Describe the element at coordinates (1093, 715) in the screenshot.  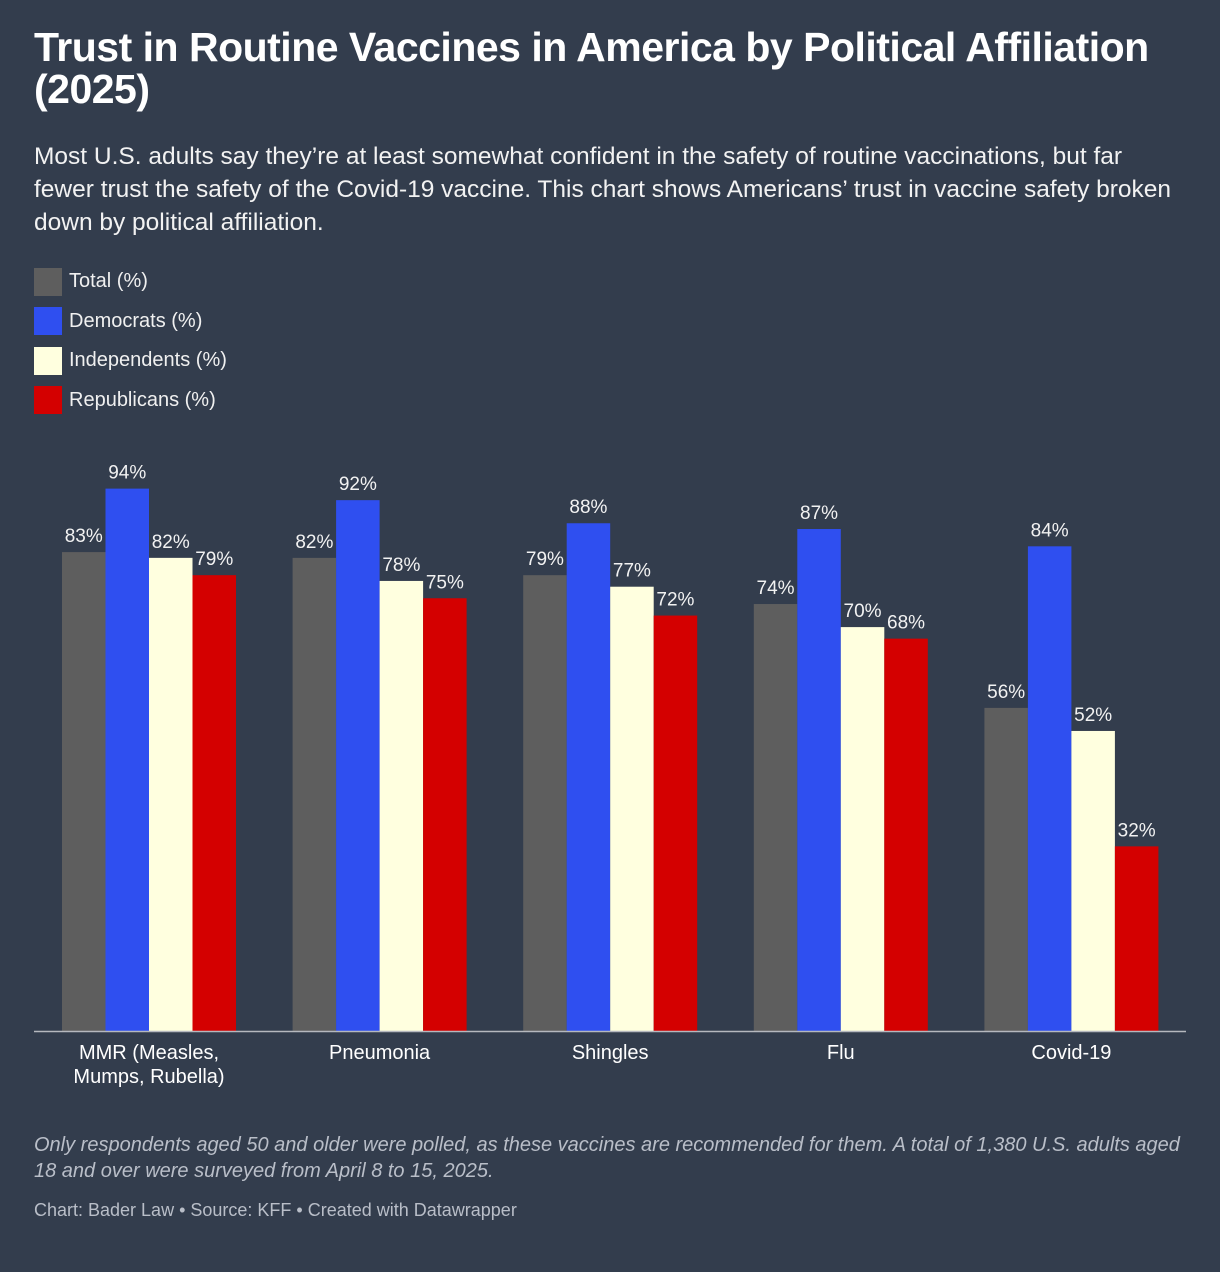
I see `data-label-4-2: 52%` at that location.